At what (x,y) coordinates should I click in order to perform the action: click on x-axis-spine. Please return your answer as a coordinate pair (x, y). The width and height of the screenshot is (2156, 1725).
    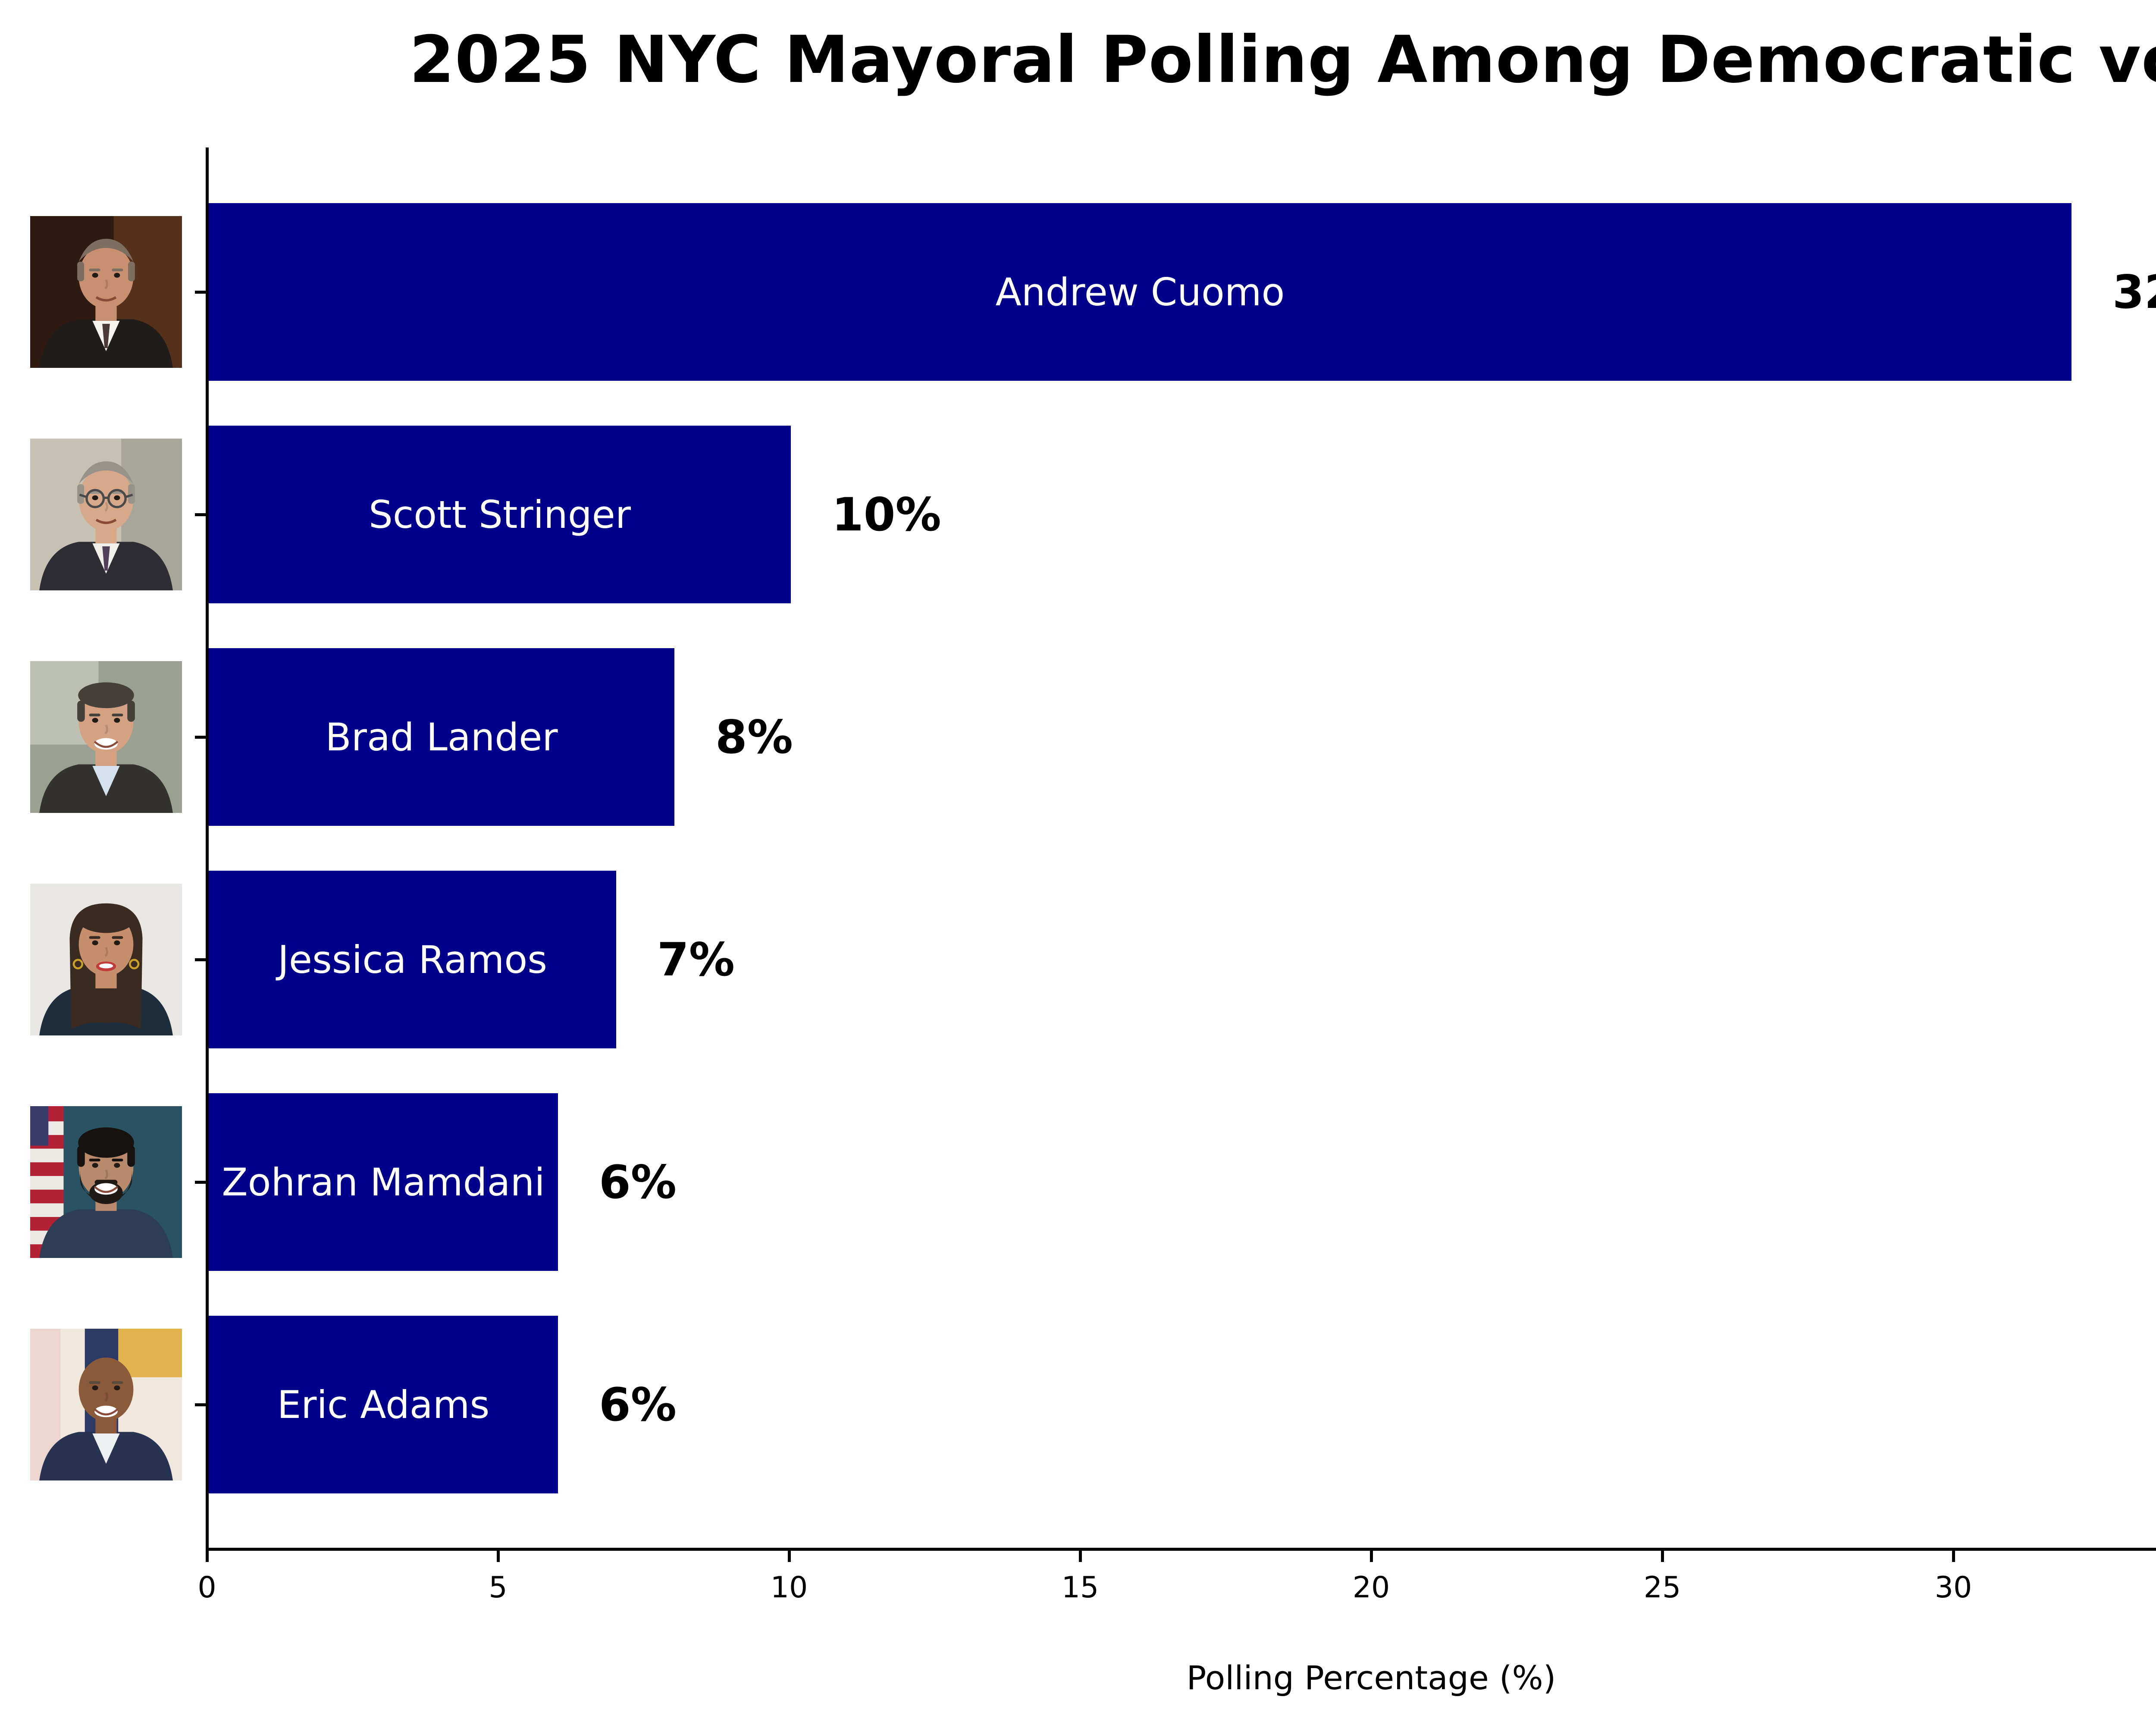
    Looking at the image, I should click on (1181, 1549).